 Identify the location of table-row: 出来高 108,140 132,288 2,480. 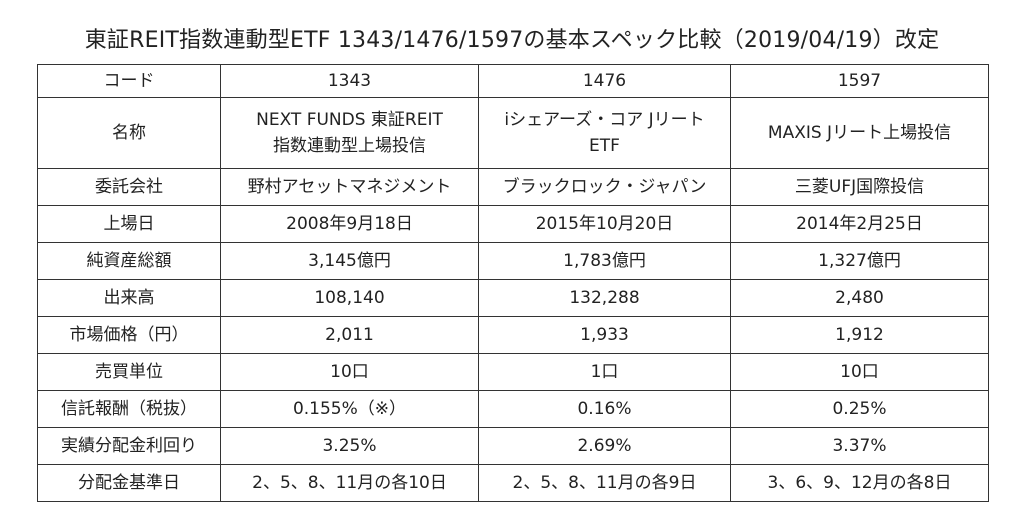
(513, 298).